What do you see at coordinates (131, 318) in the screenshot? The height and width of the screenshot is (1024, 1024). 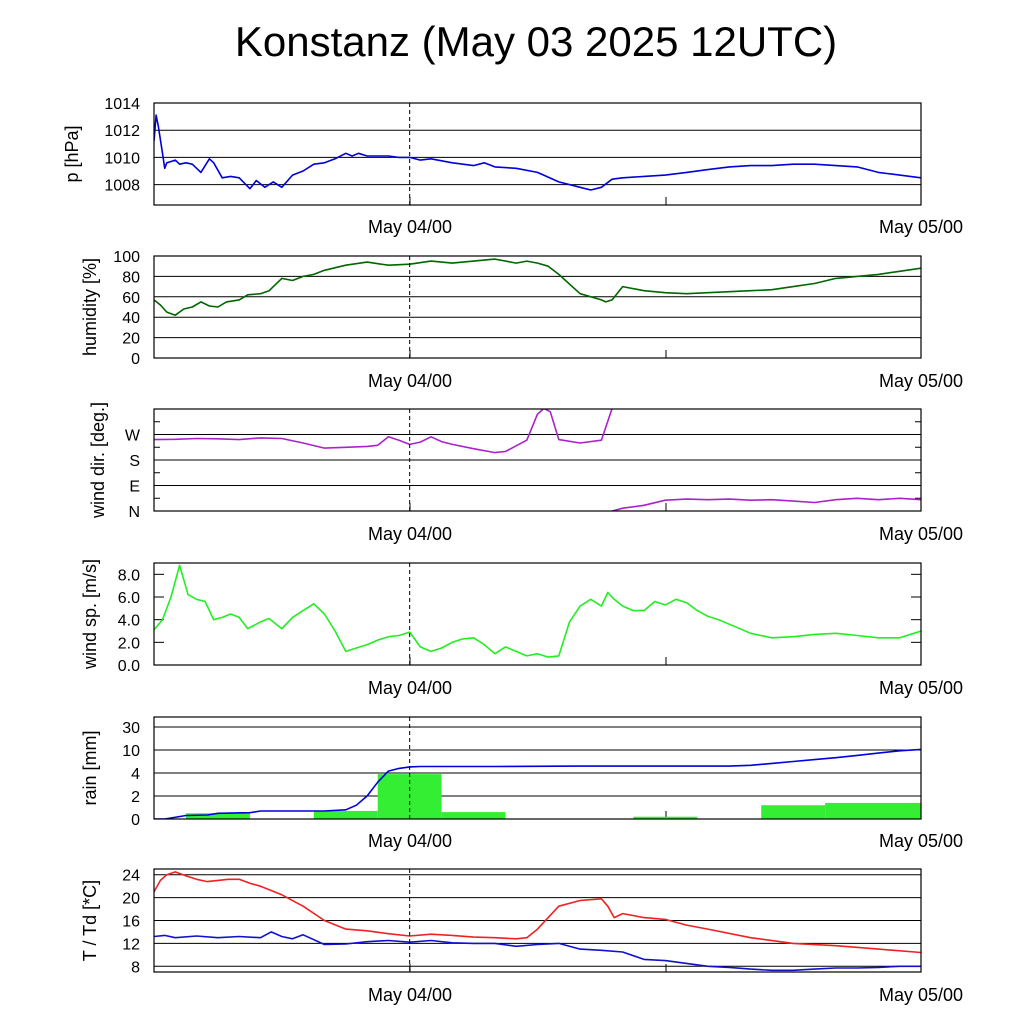 I see `ytick-label: 40` at bounding box center [131, 318].